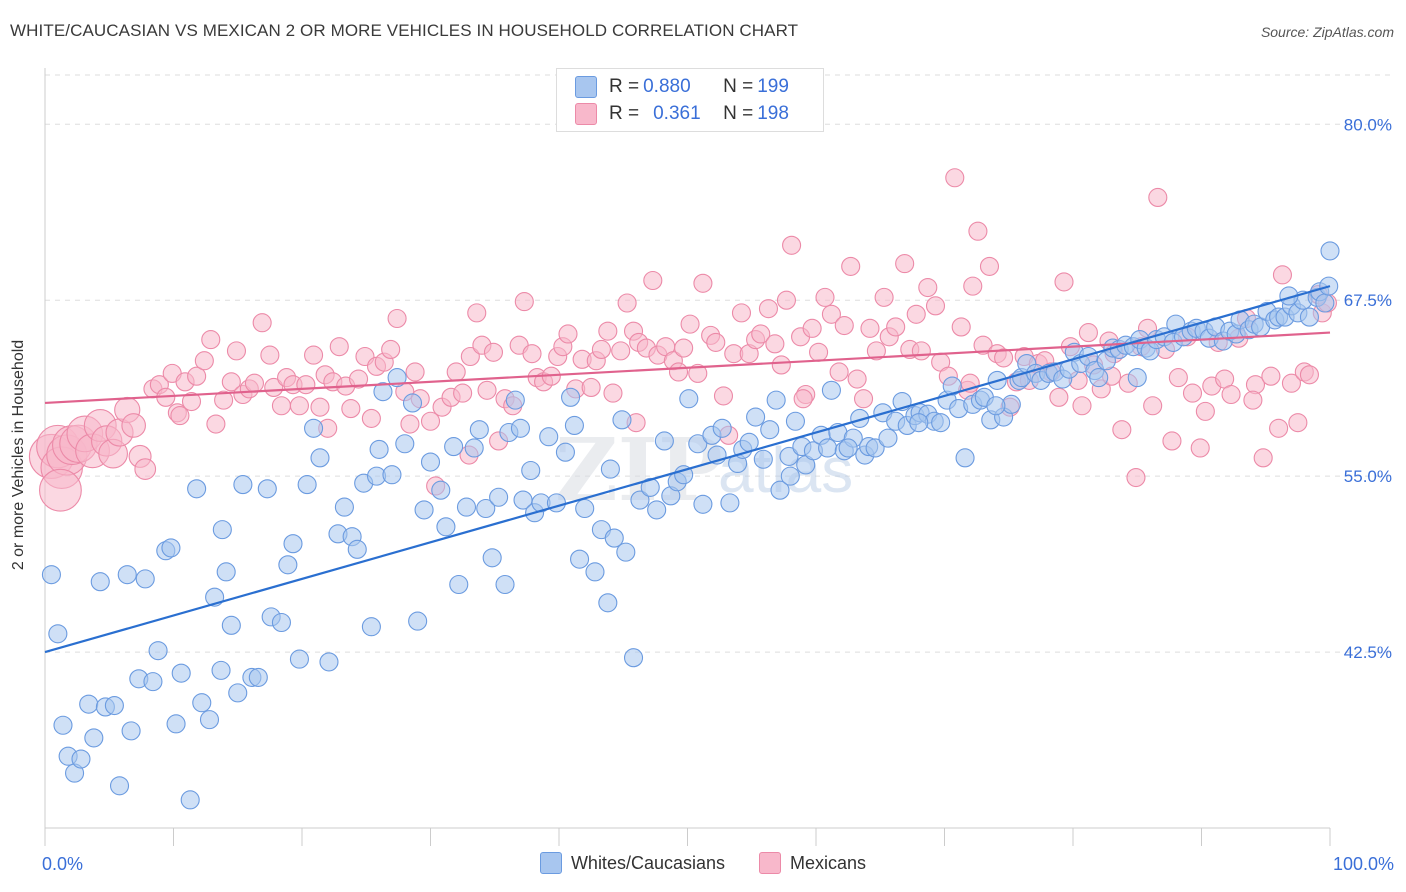 Image resolution: width=1406 pixels, height=892 pixels. What do you see at coordinates (62, 864) in the screenshot?
I see `x-tick-label: 0.0%` at bounding box center [62, 864].